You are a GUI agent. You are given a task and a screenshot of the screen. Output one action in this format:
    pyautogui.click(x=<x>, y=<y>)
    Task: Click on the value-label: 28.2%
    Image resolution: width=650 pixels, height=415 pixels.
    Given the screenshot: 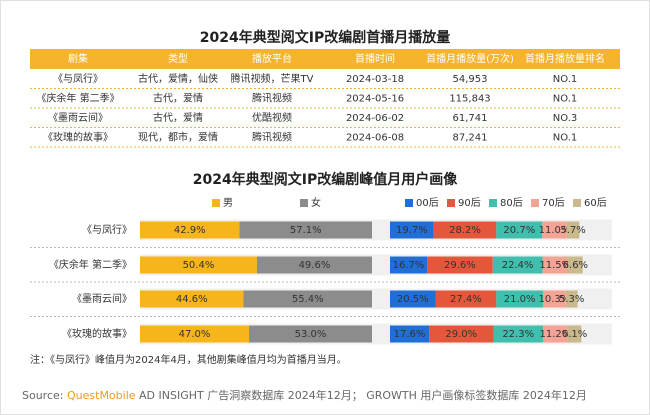 What is the action you would take?
    pyautogui.click(x=465, y=230)
    